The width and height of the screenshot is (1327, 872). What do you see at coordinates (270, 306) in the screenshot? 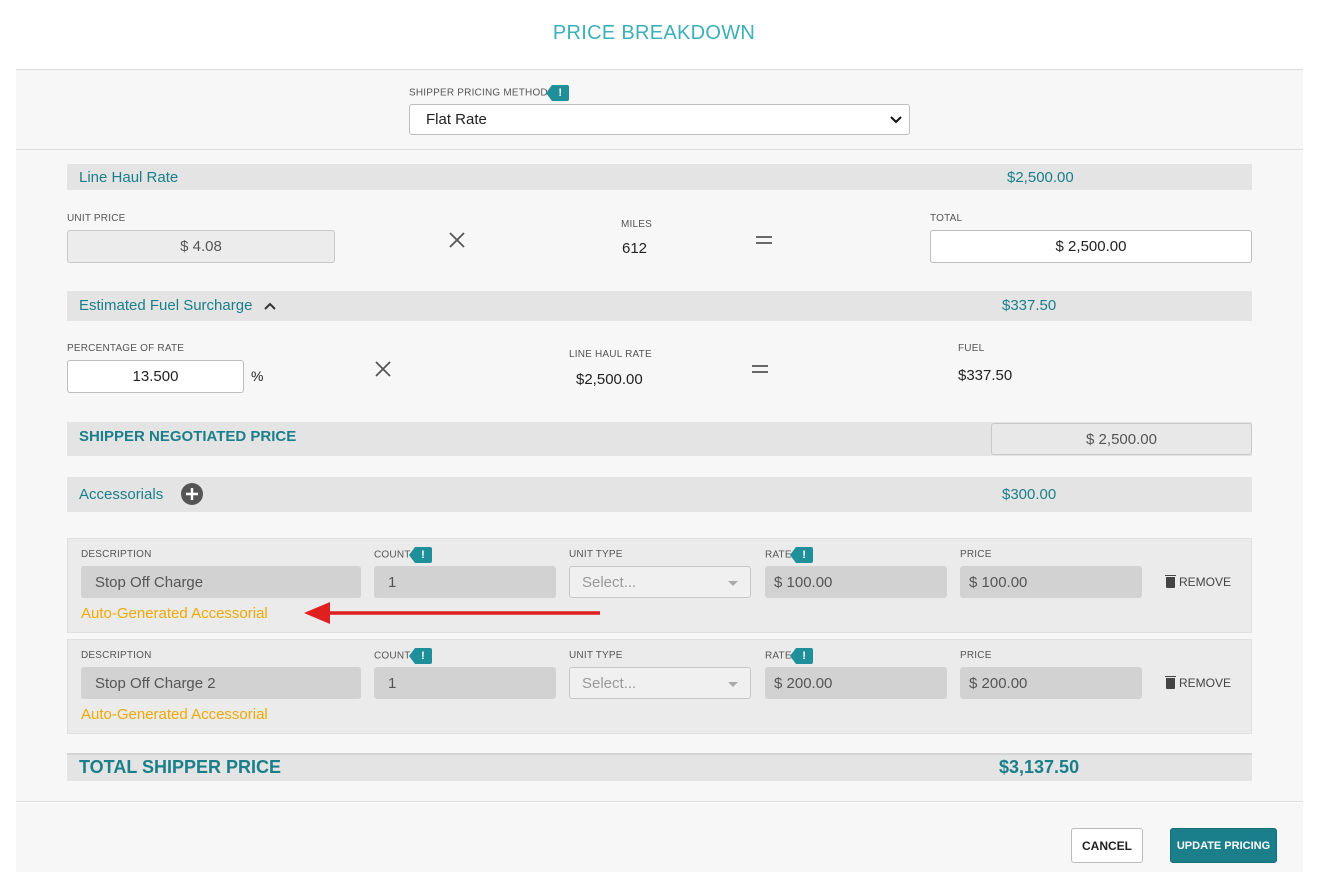
I see `chevron-up-icon` at bounding box center [270, 306].